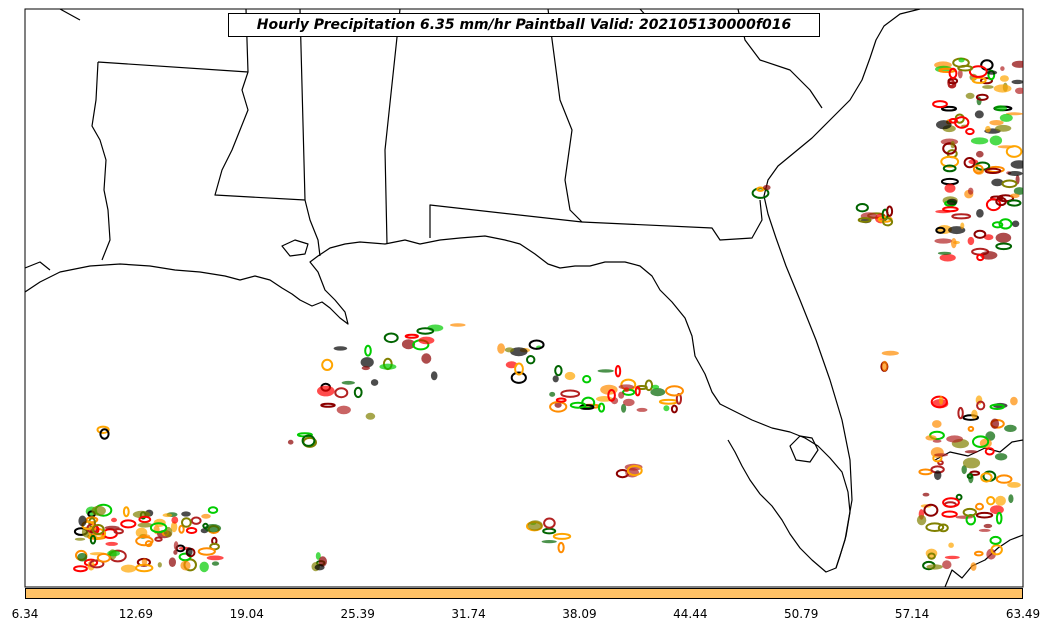 Image resolution: width=1053 pixels, height=633 pixels. What do you see at coordinates (25, 614) in the screenshot?
I see `colorbar-tick-label: 6.34` at bounding box center [25, 614].